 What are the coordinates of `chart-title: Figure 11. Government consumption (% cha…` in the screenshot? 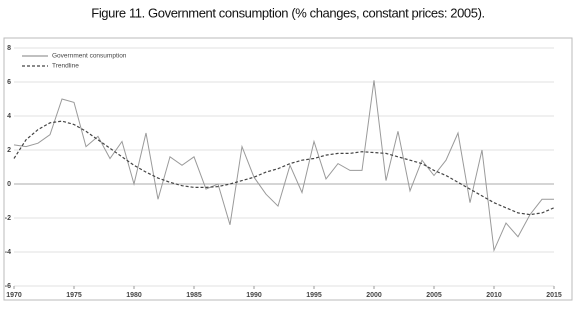 It's located at (287, 12).